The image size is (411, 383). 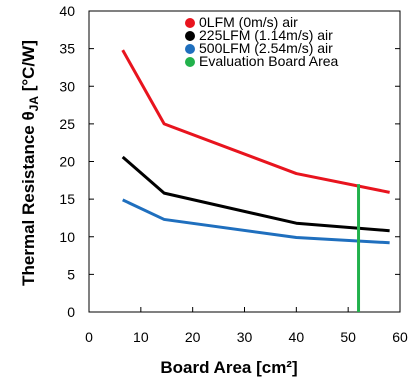 I want to click on legend-label: 0LFM (0m/s) air, so click(x=248, y=22).